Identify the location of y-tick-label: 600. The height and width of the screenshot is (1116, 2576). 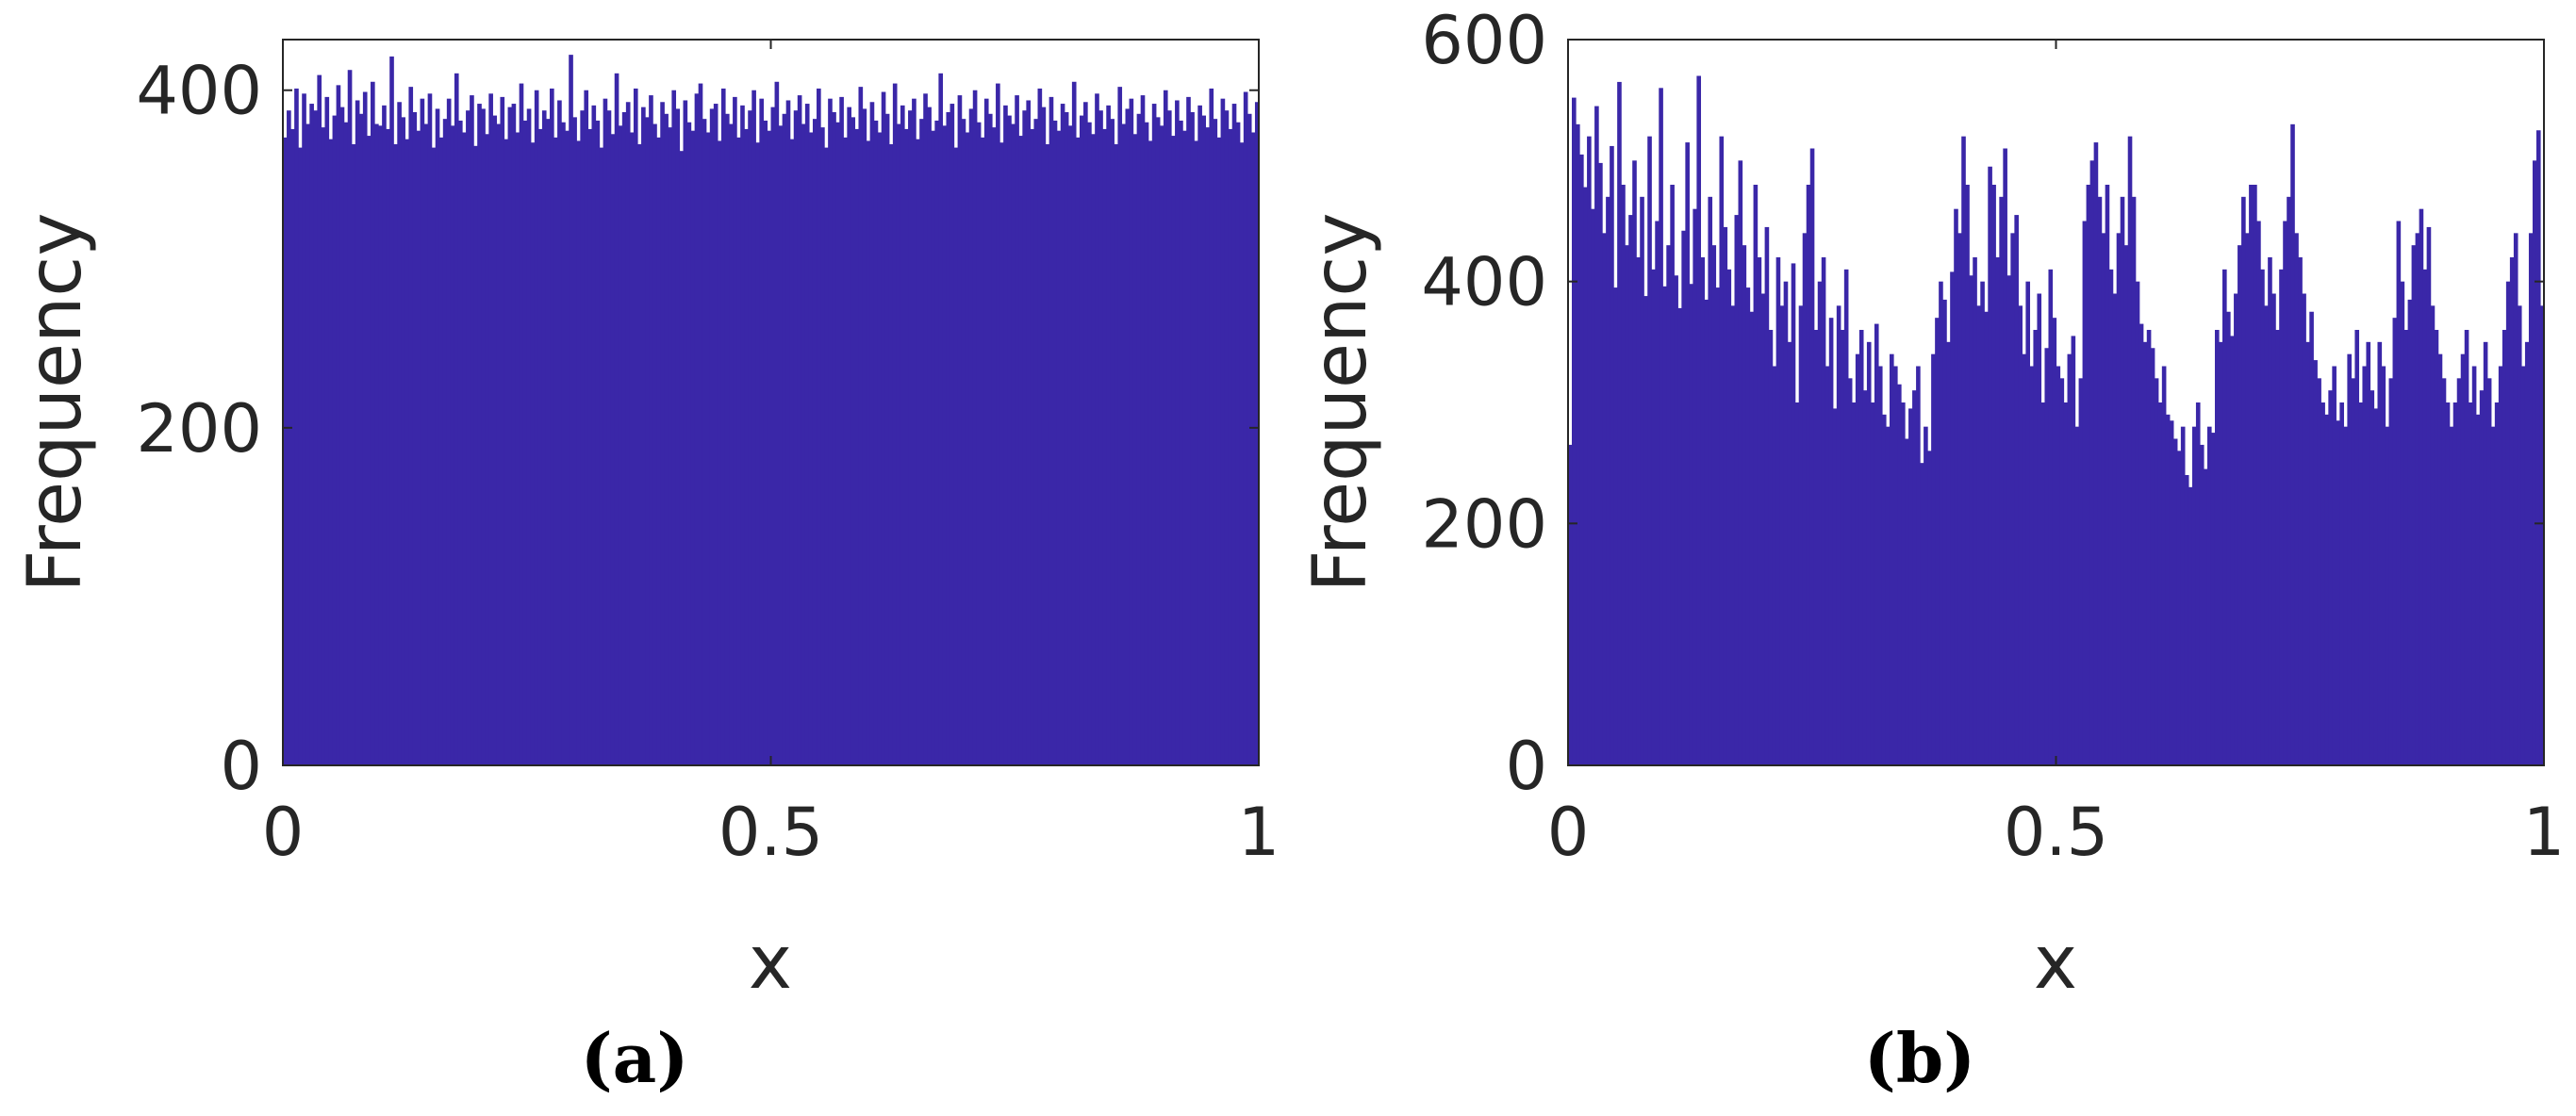
(1484, 40).